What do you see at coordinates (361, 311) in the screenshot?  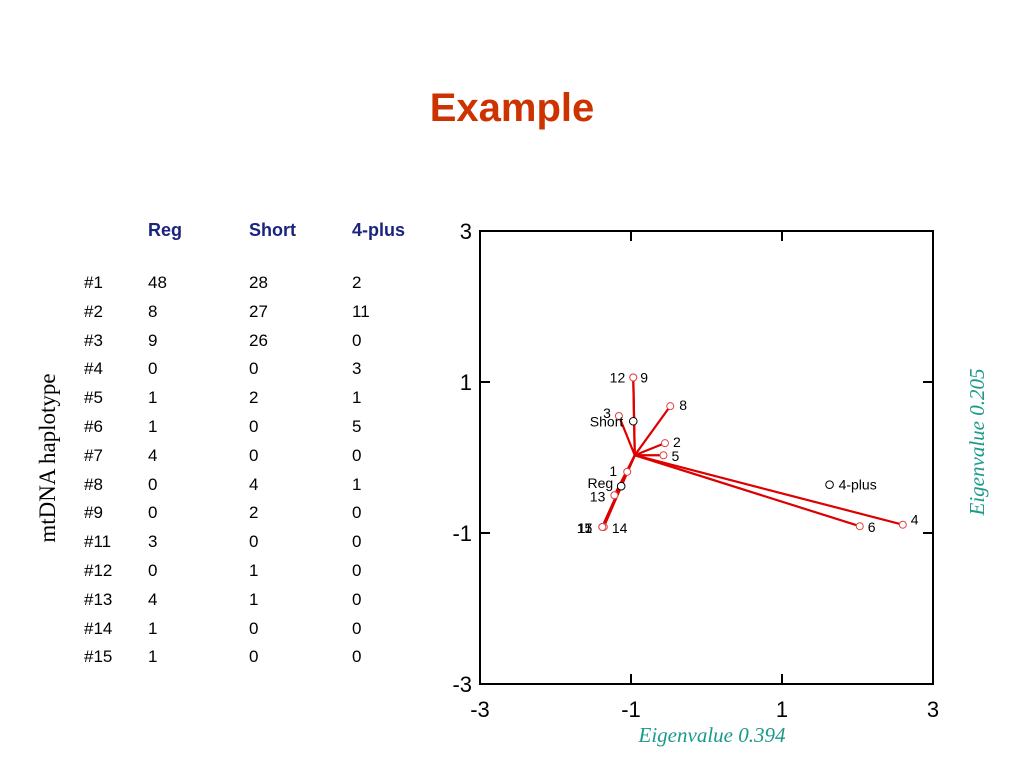 I see `table-cell: 11` at bounding box center [361, 311].